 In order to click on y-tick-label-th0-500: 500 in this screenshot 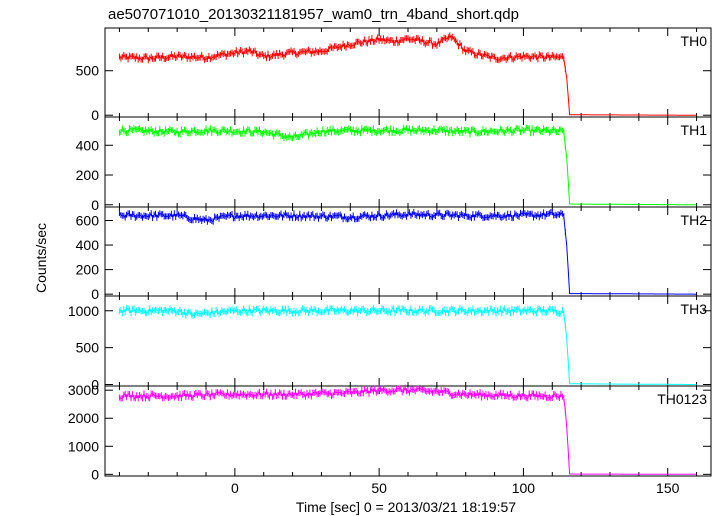, I will do `click(88, 71)`.